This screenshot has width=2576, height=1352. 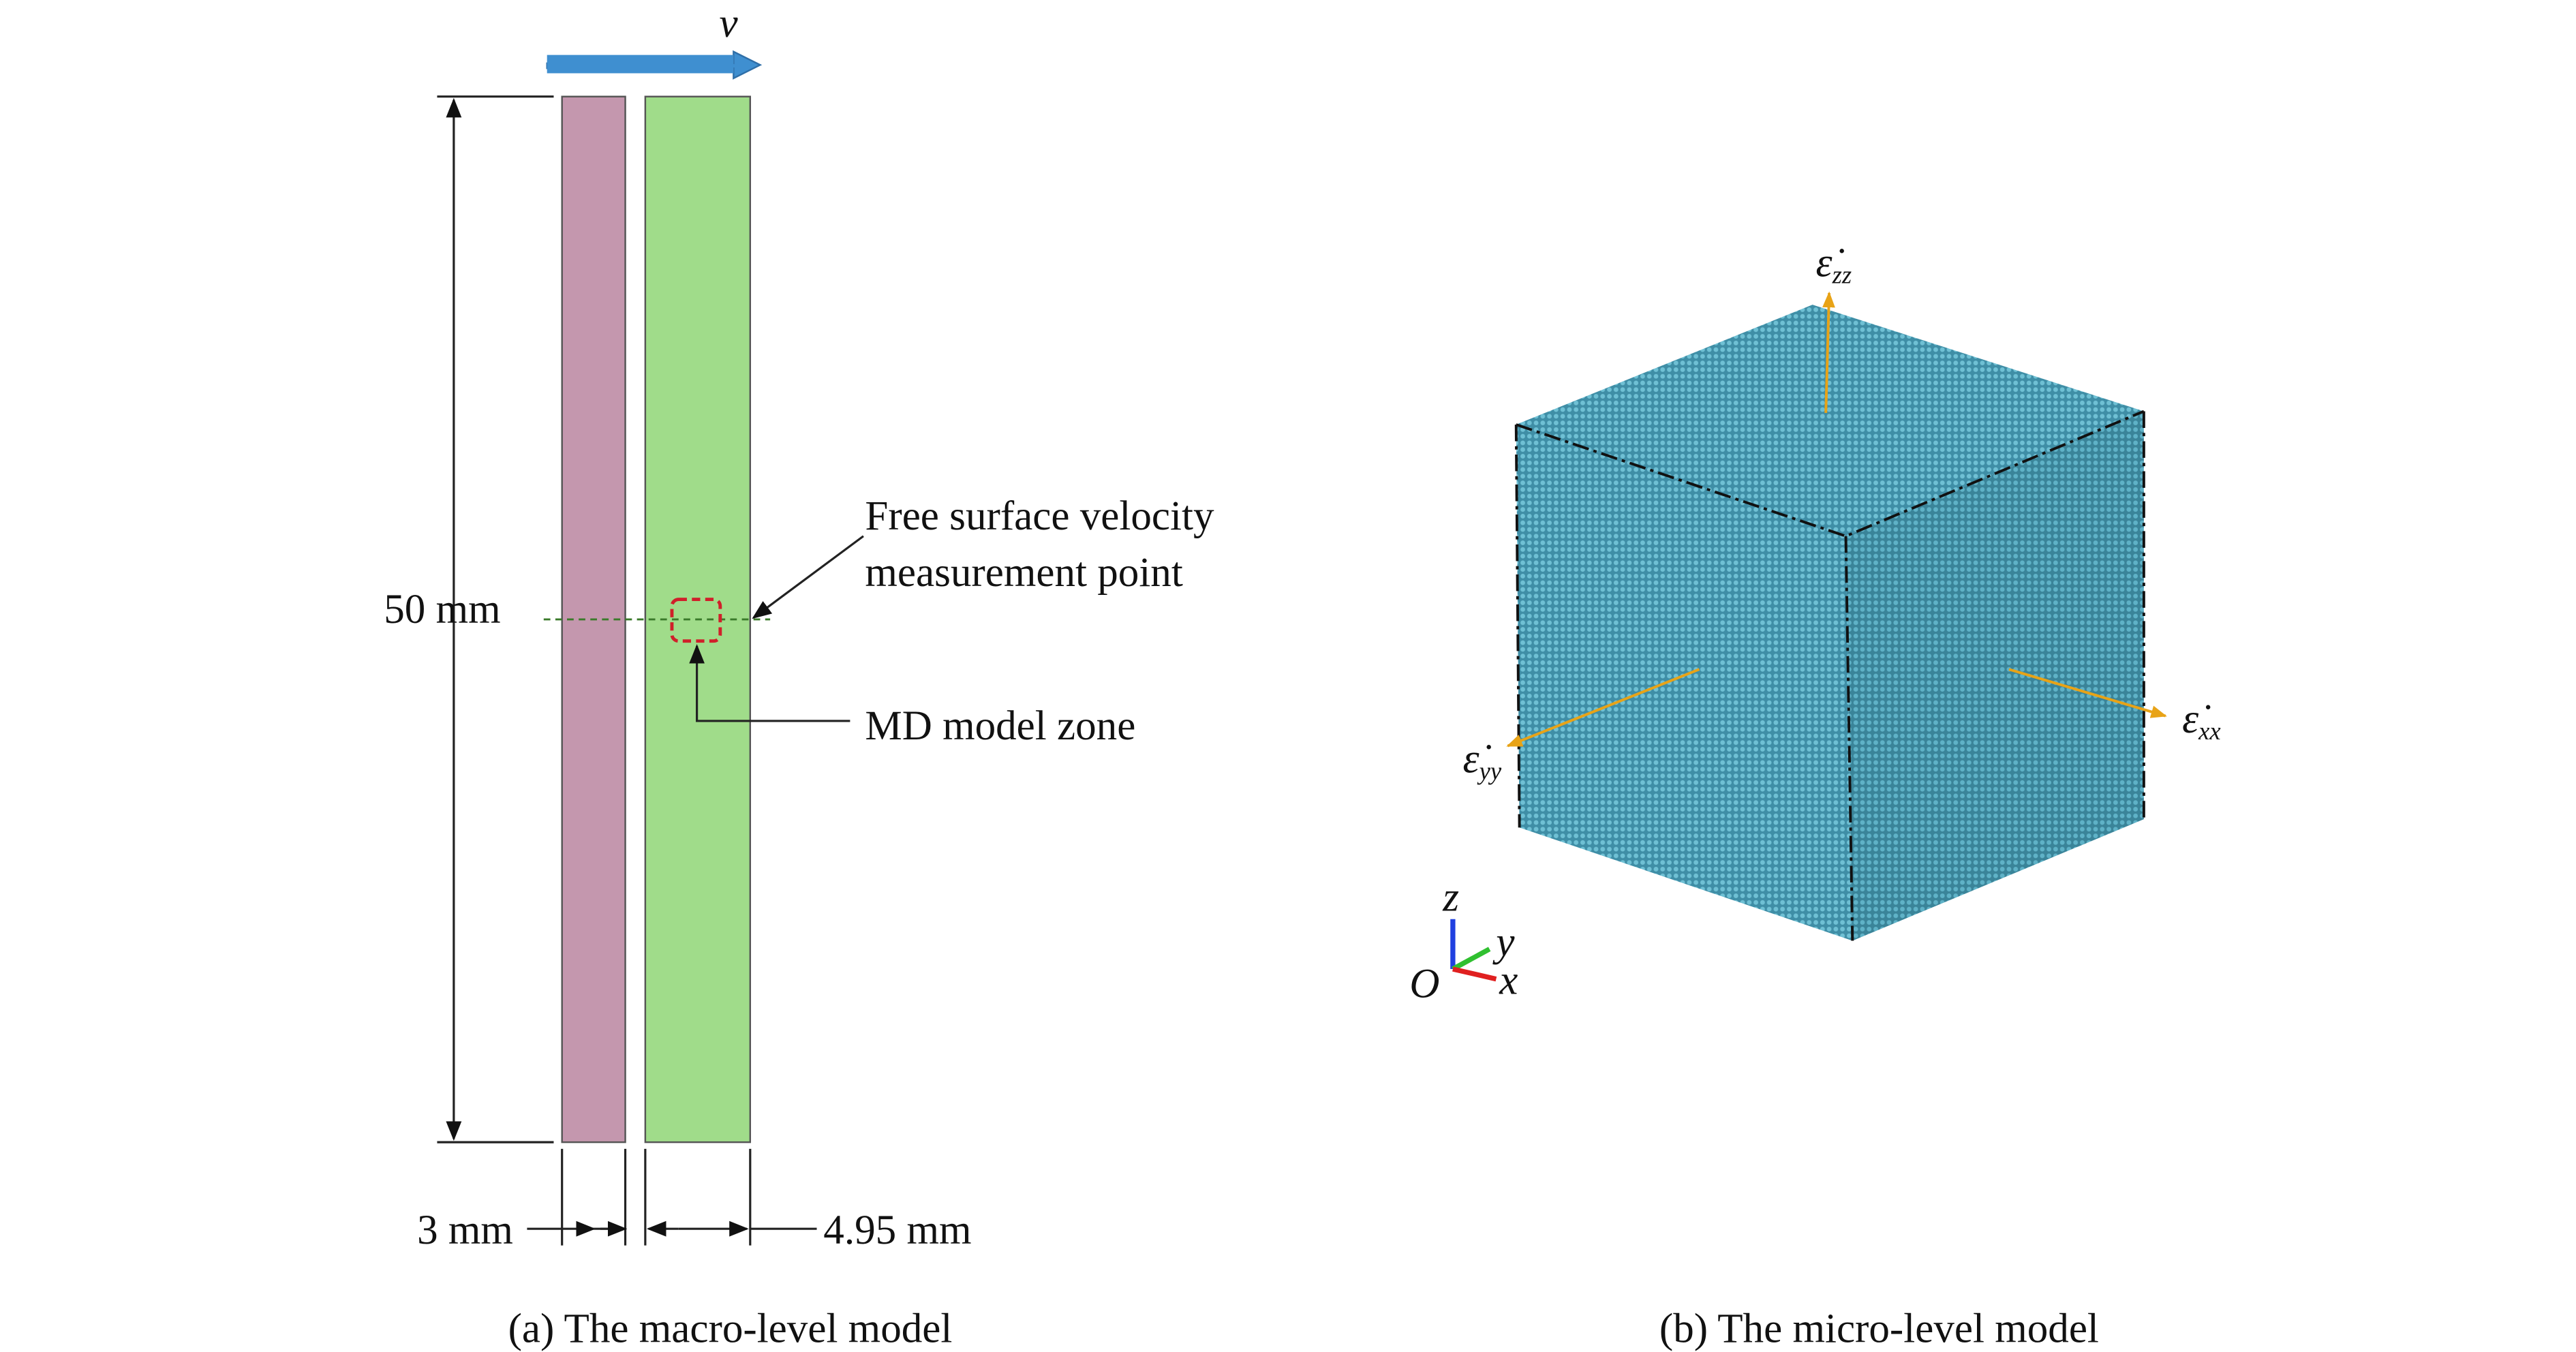 What do you see at coordinates (1509, 981) in the screenshot?
I see `axis-label: x` at bounding box center [1509, 981].